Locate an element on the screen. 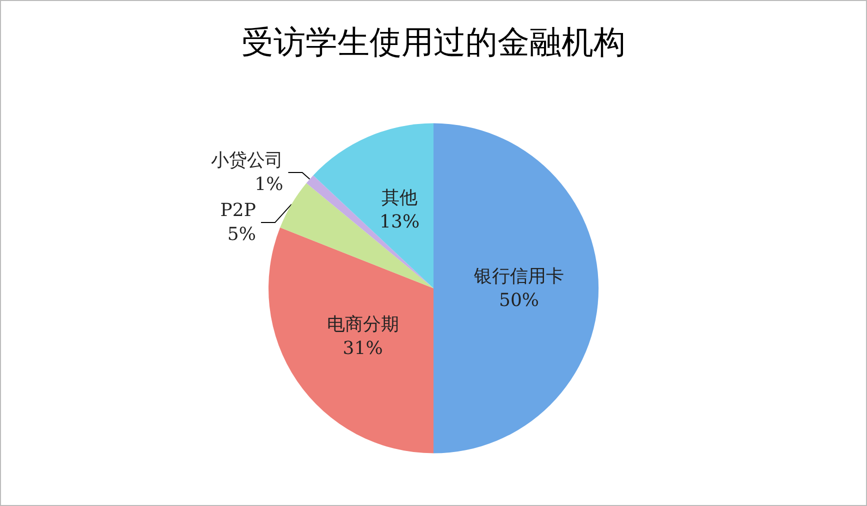 This screenshot has height=506, width=867. slice-label: 银行信用卡 is located at coordinates (518, 276).